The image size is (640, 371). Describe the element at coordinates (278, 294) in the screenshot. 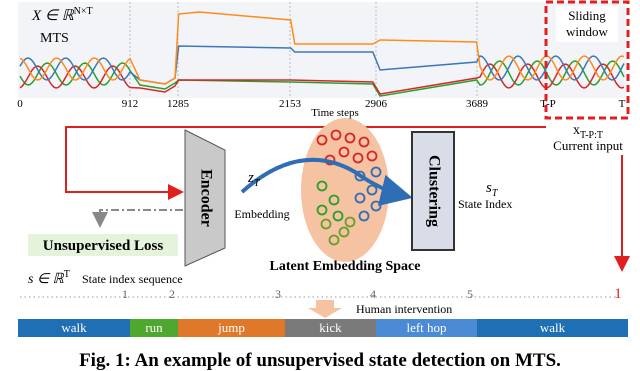

I see `state-label: 3` at that location.